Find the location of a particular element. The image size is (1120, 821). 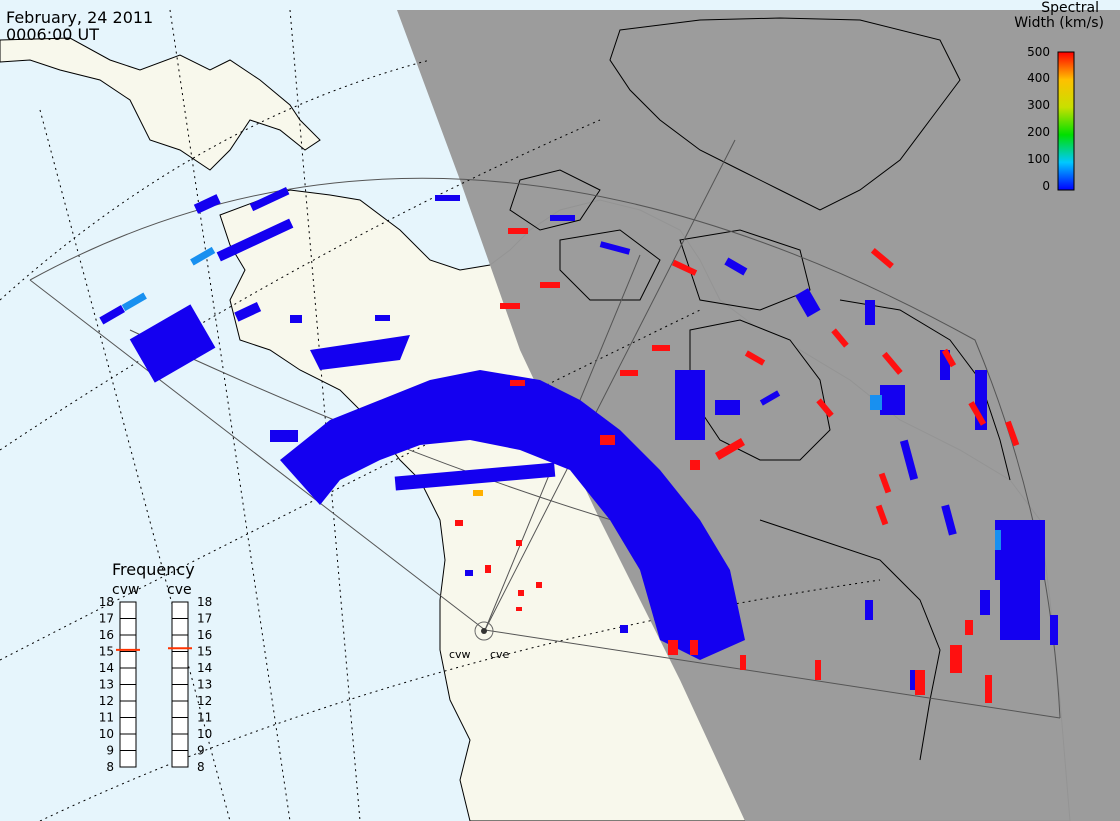

frequency-radar-cve: cve is located at coordinates (179, 590).